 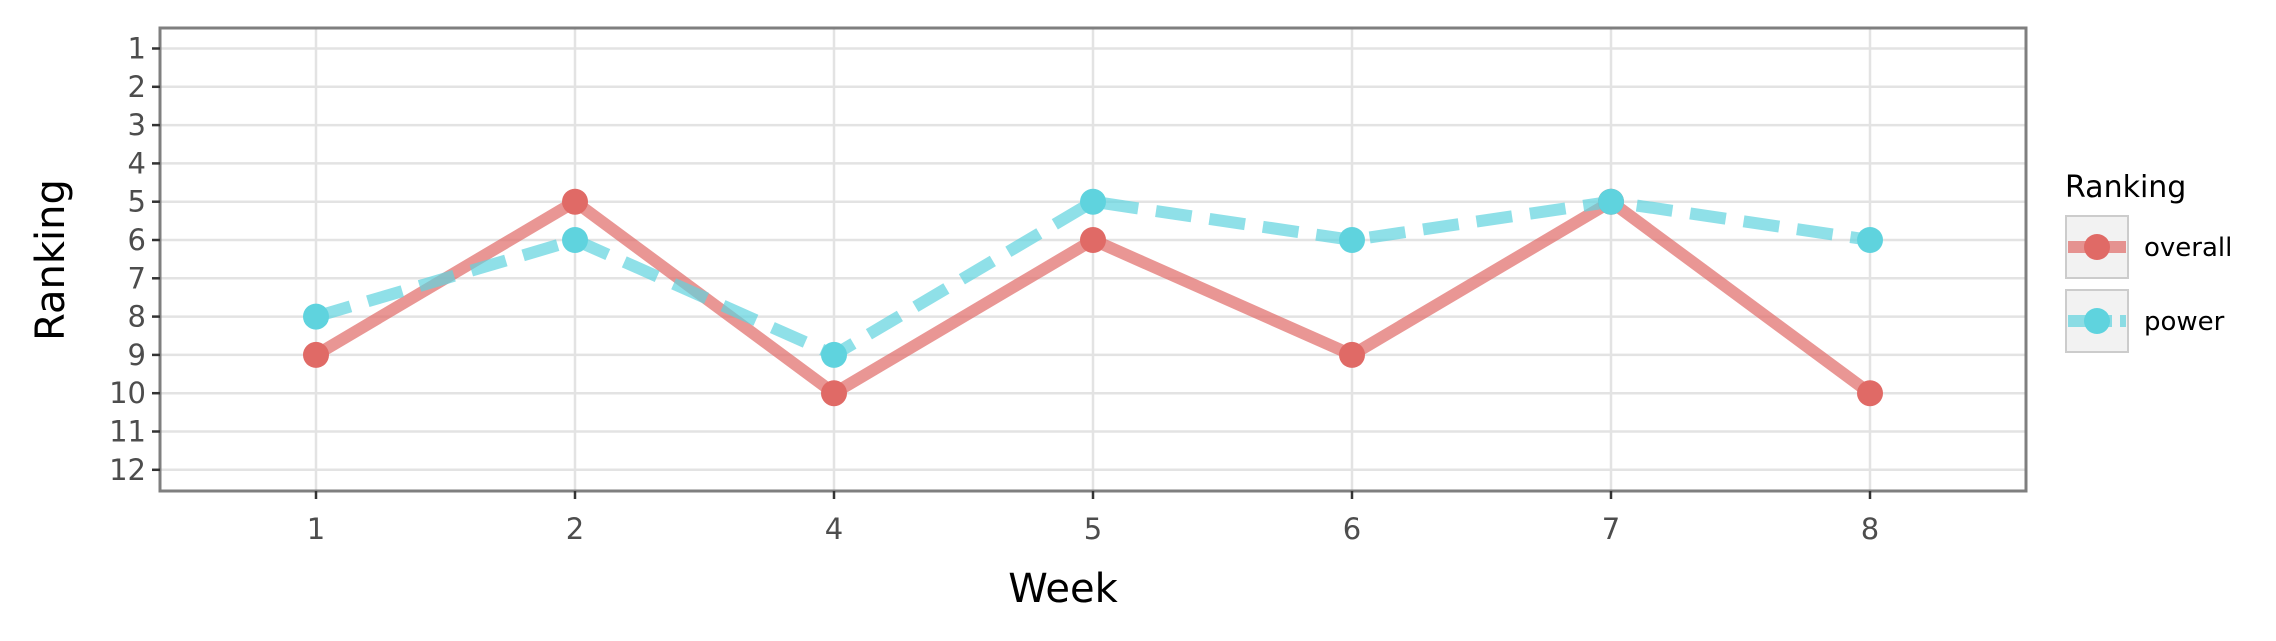 What do you see at coordinates (1093, 529) in the screenshot?
I see `x-tick-label: 5` at bounding box center [1093, 529].